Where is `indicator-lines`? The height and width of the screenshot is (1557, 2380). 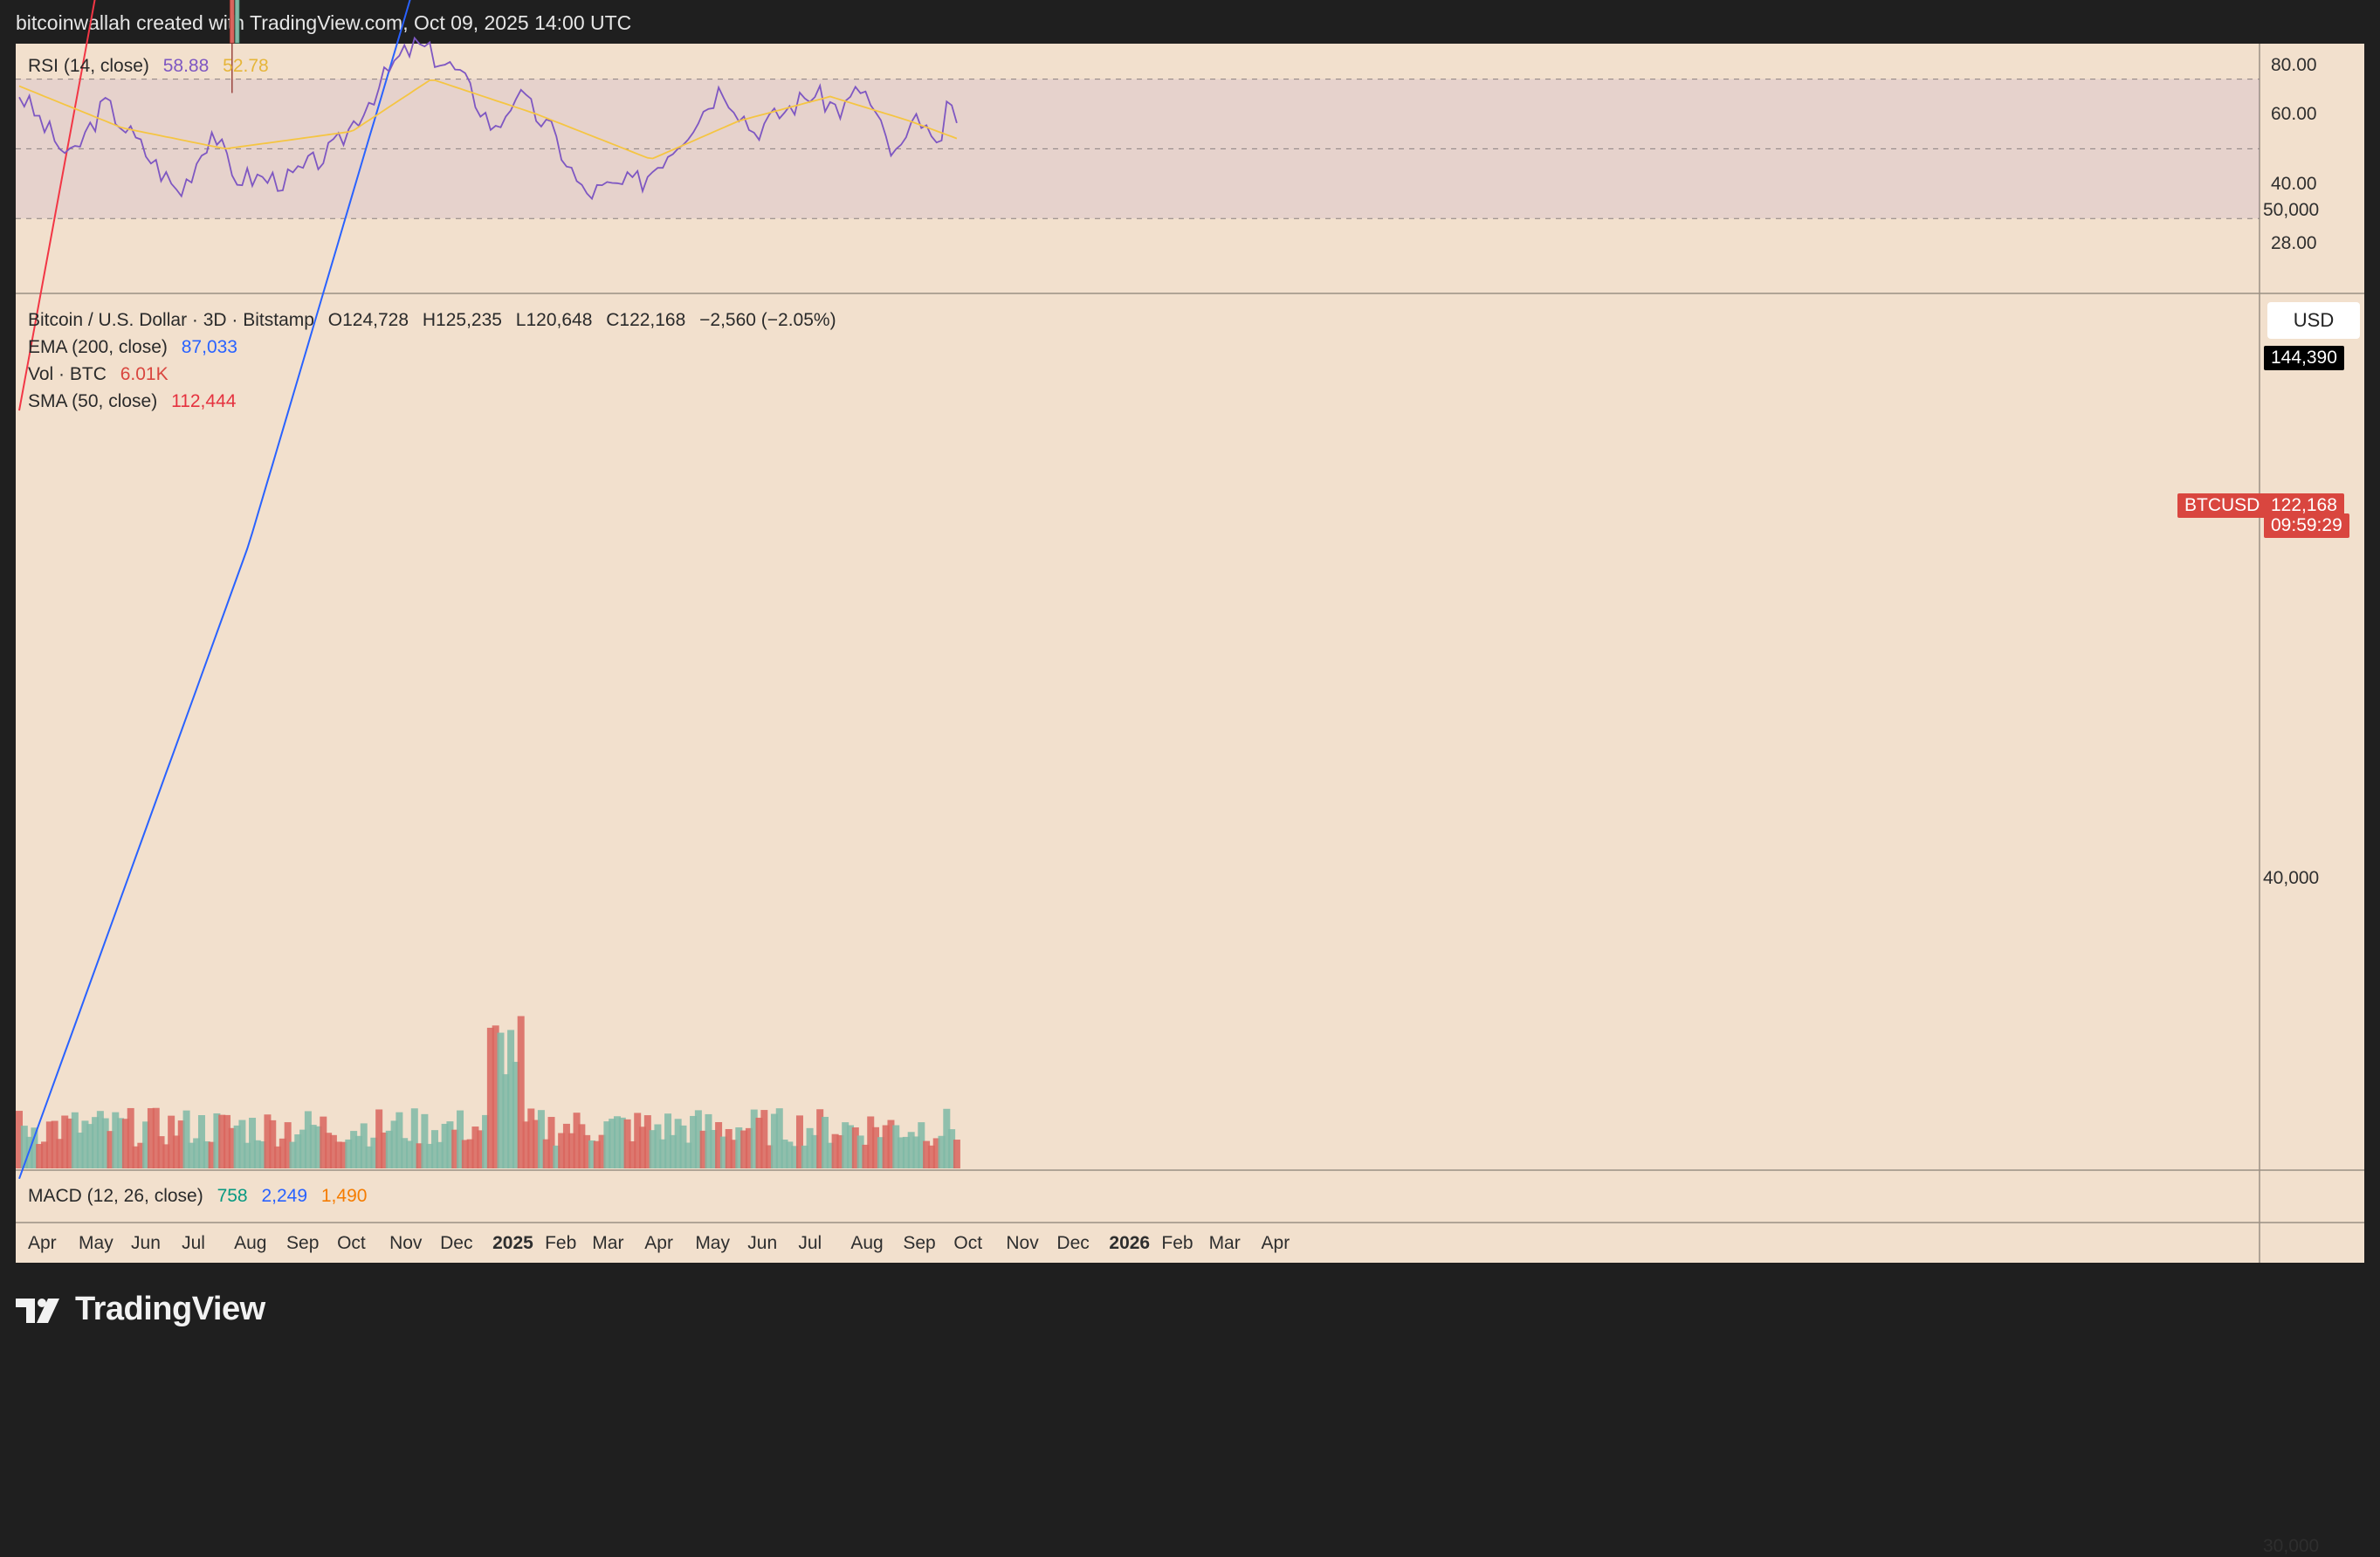 indicator-lines is located at coordinates (214, 590).